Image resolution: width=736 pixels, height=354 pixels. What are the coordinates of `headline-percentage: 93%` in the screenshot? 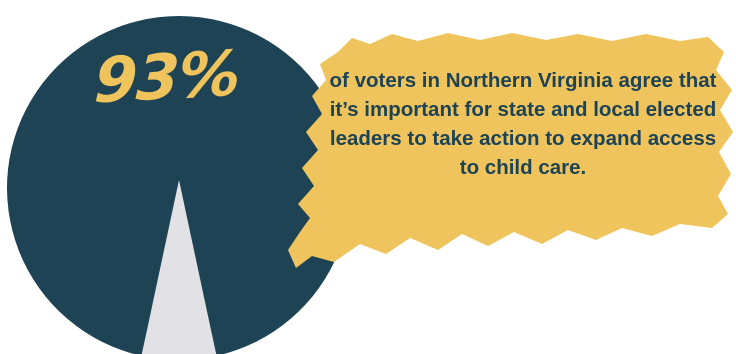 It's located at (167, 77).